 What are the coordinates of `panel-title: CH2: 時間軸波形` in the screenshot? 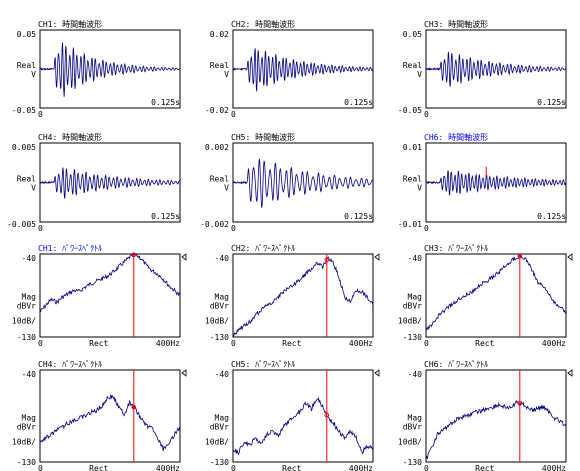 It's located at (263, 24).